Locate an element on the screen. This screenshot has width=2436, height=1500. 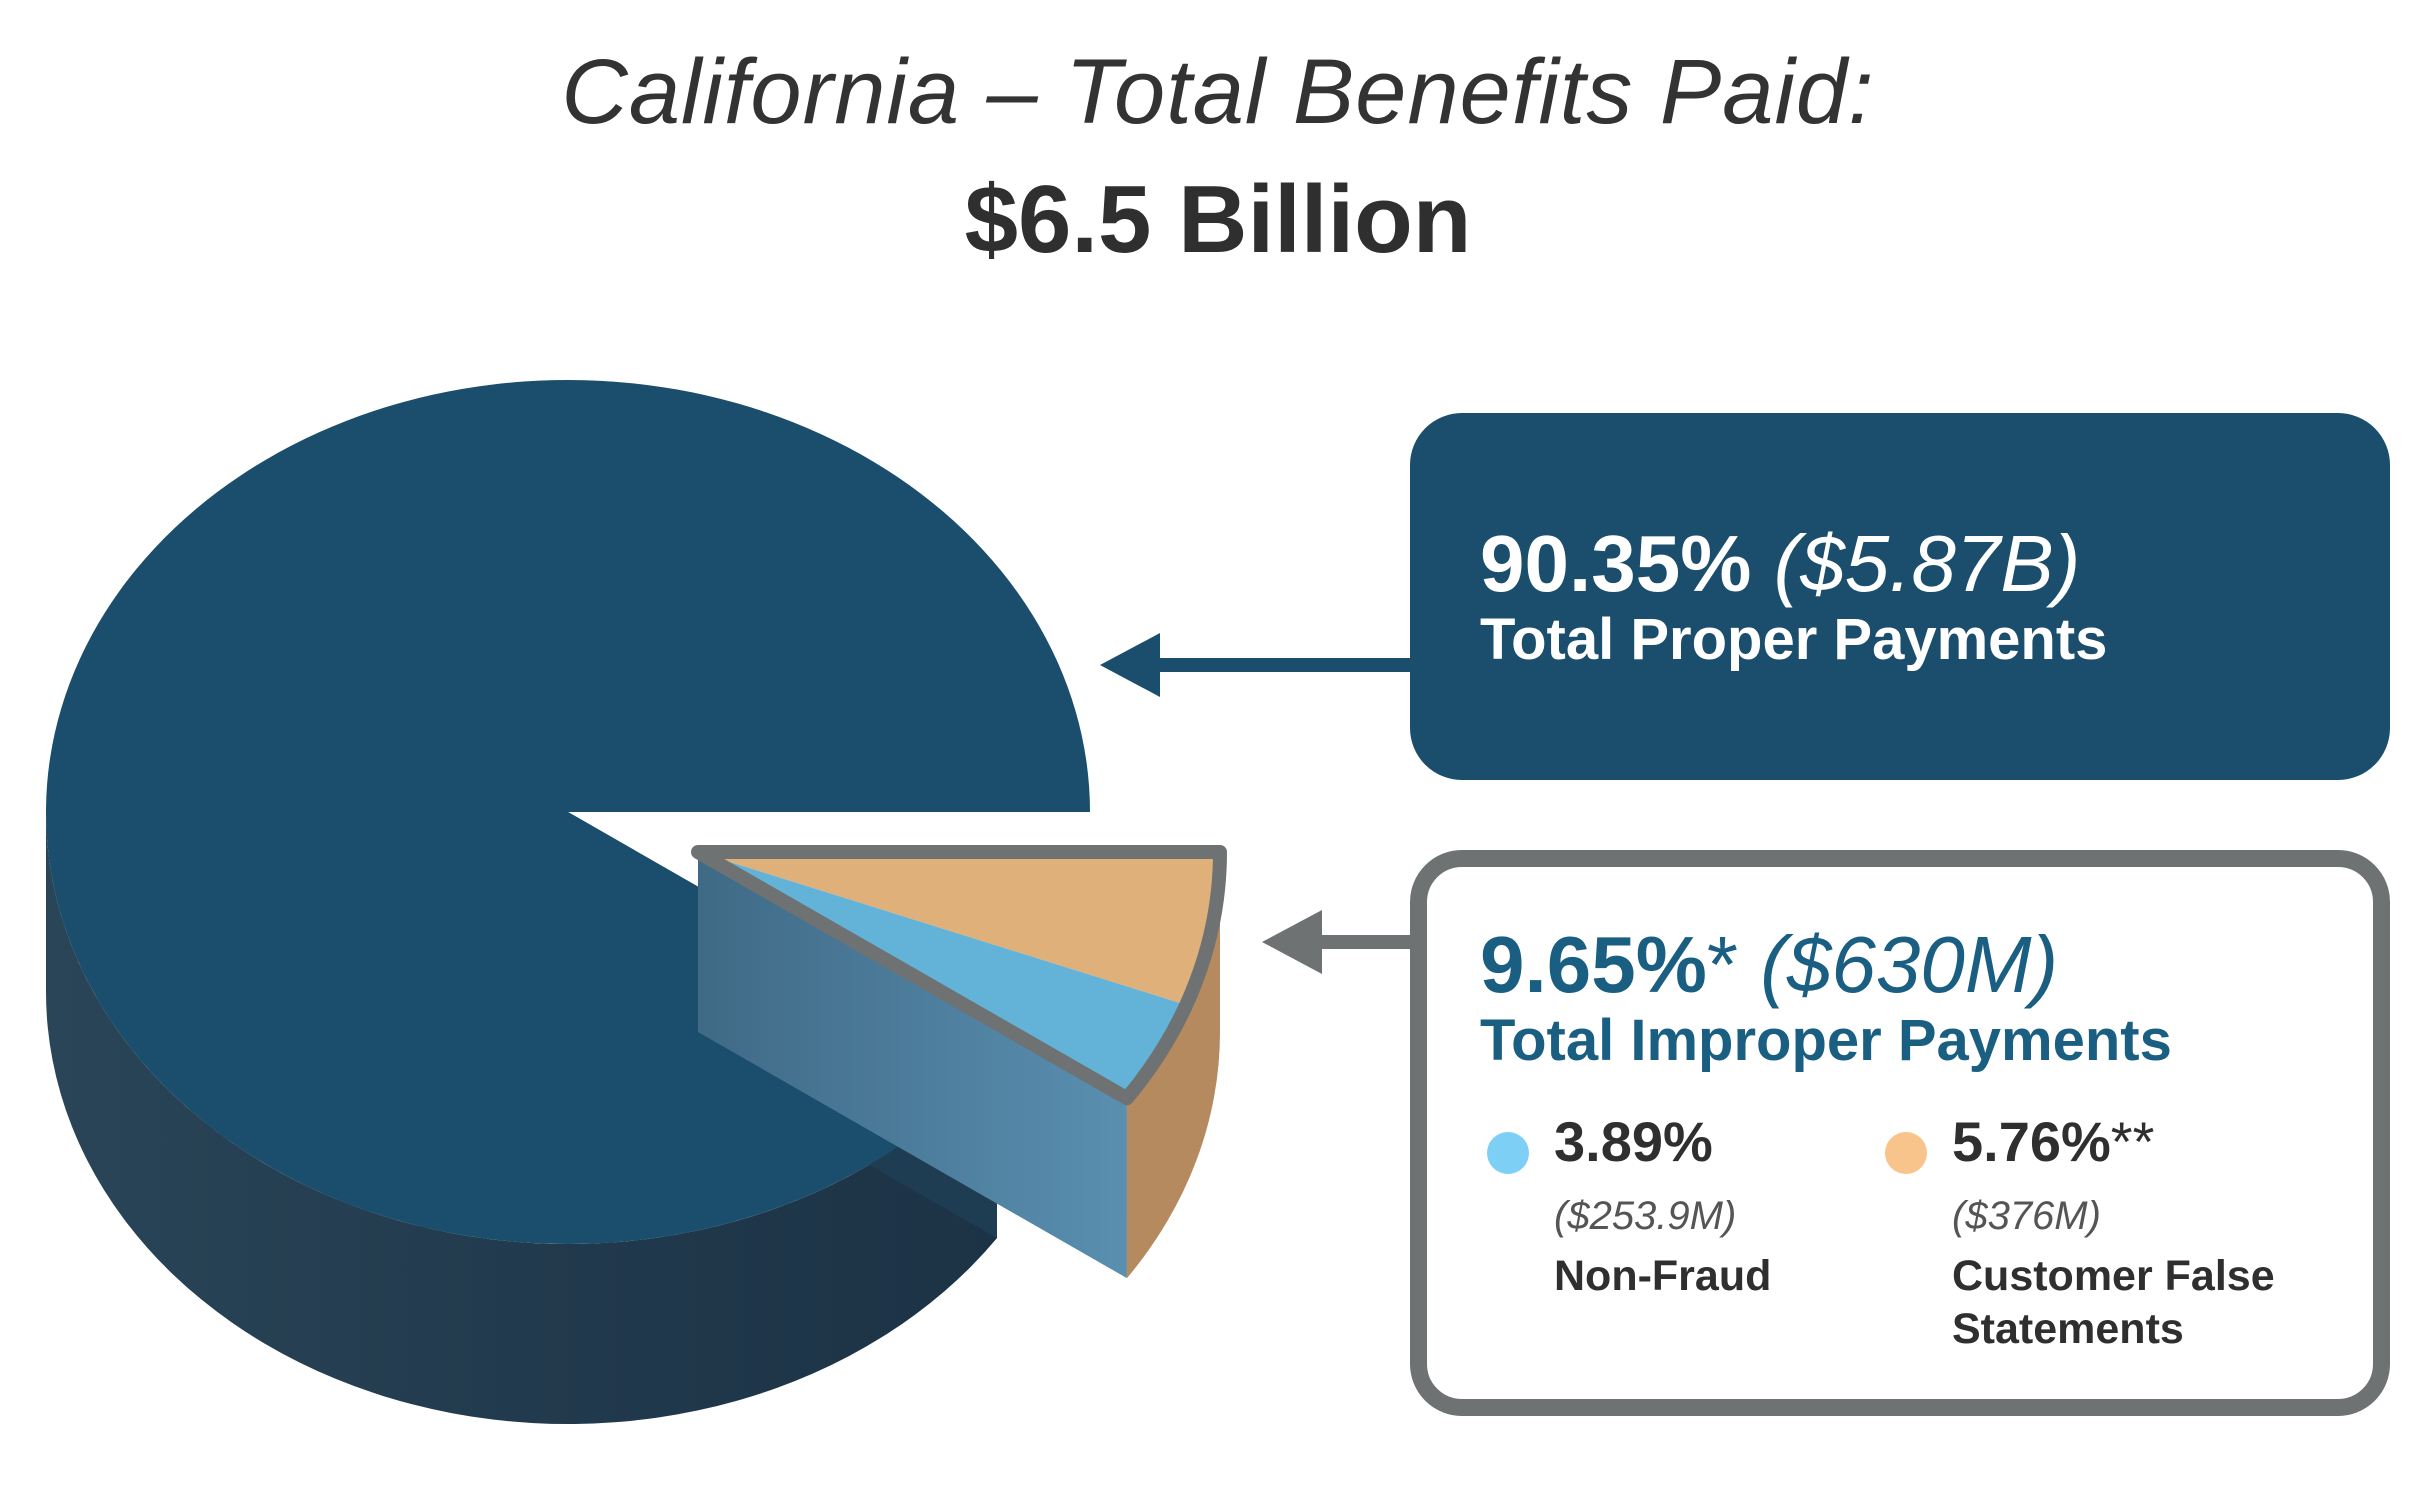
non-fraud-percent-value: 3.89% is located at coordinates (1633, 1141).